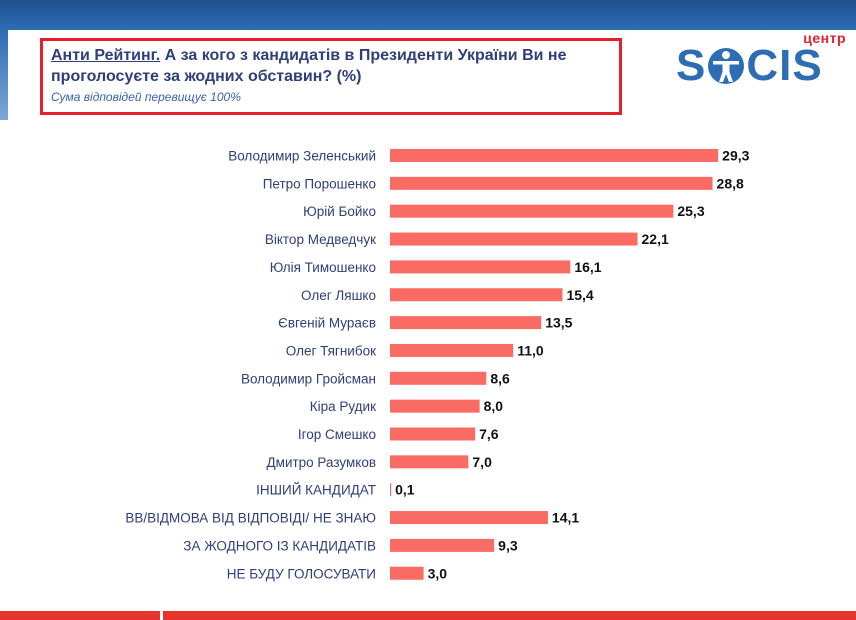  I want to click on category-label: Володимир Гройсман, so click(308, 378).